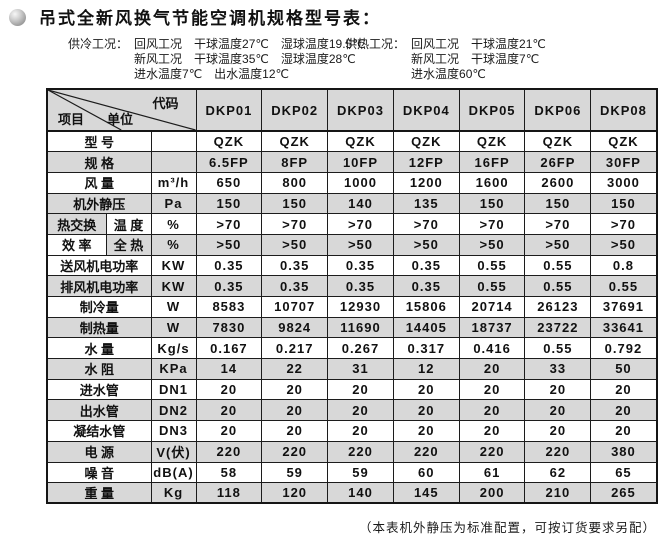 The image size is (661, 545). I want to click on row-unit: DN1, so click(173, 389).